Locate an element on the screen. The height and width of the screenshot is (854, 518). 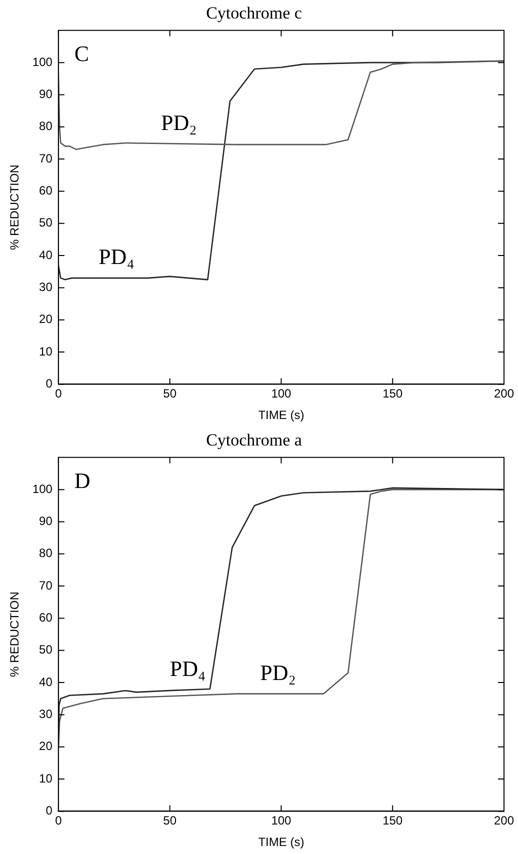
annotation: C is located at coordinates (82, 53).